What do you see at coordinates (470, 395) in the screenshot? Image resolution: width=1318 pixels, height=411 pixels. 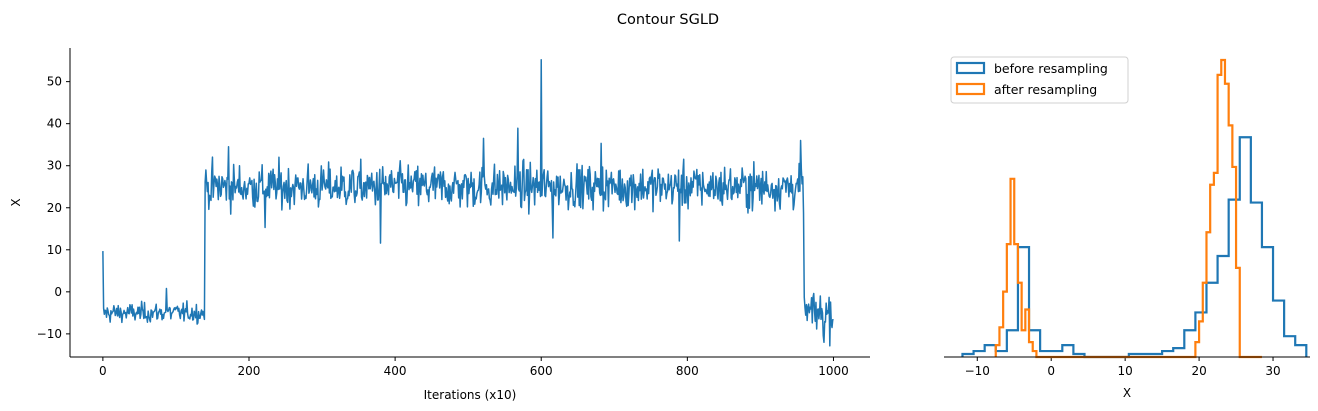 I see `trace-x-axis-label: Iterations (x10)` at bounding box center [470, 395].